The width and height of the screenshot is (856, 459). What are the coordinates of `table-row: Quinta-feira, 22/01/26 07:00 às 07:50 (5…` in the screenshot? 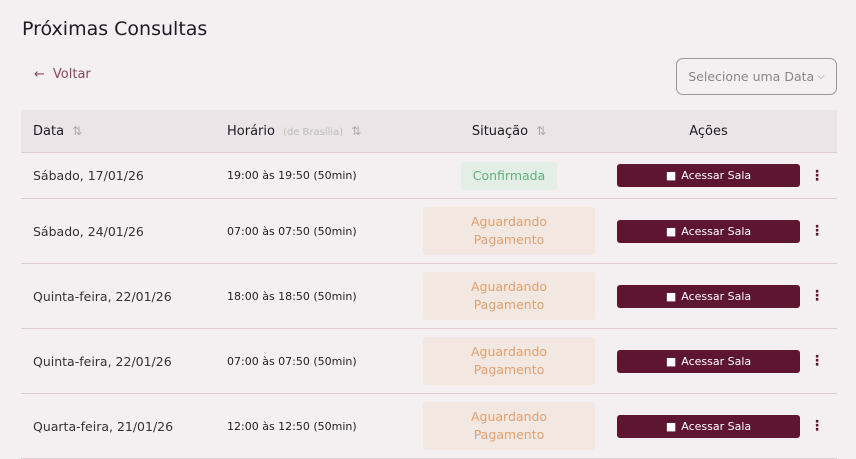 It's located at (429, 361).